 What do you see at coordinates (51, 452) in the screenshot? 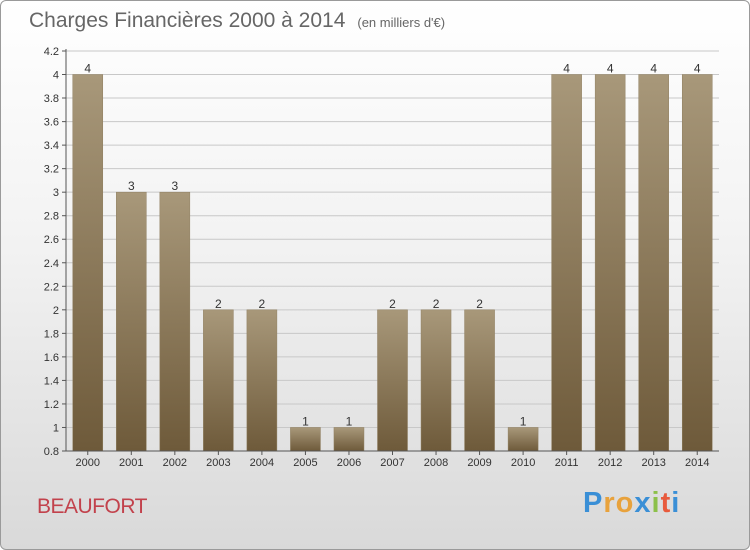
I see `y-tick-label: 0.8` at bounding box center [51, 452].